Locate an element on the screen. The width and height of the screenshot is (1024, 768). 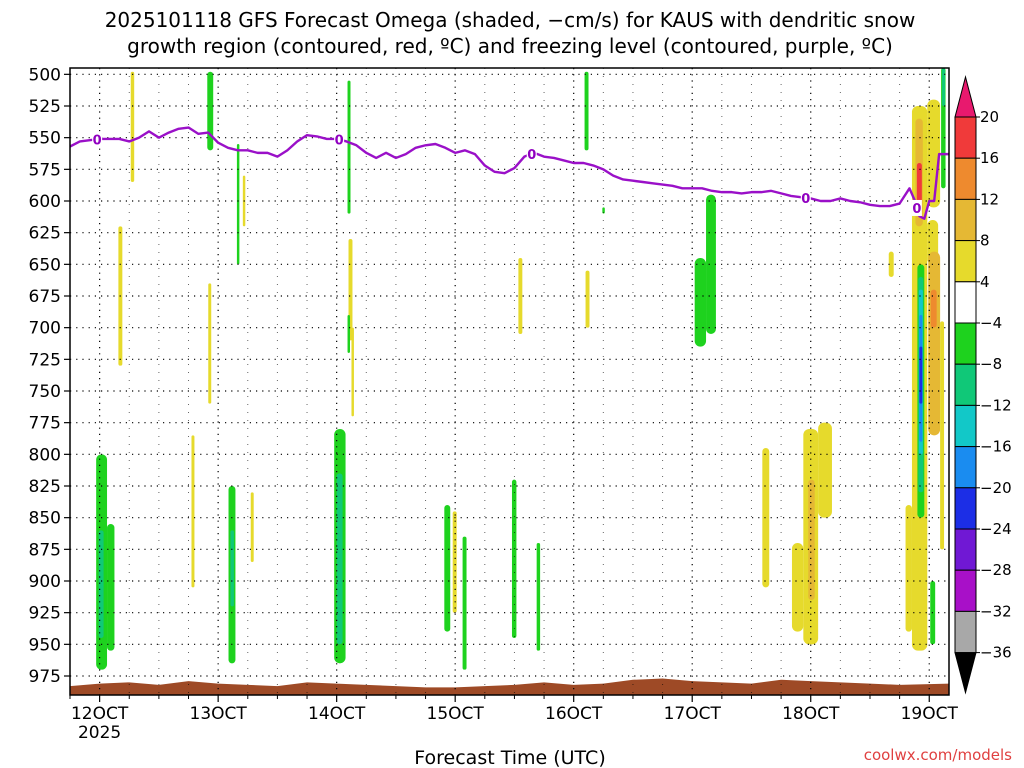
colorbar-label-12: −32 is located at coordinates (996, 611).